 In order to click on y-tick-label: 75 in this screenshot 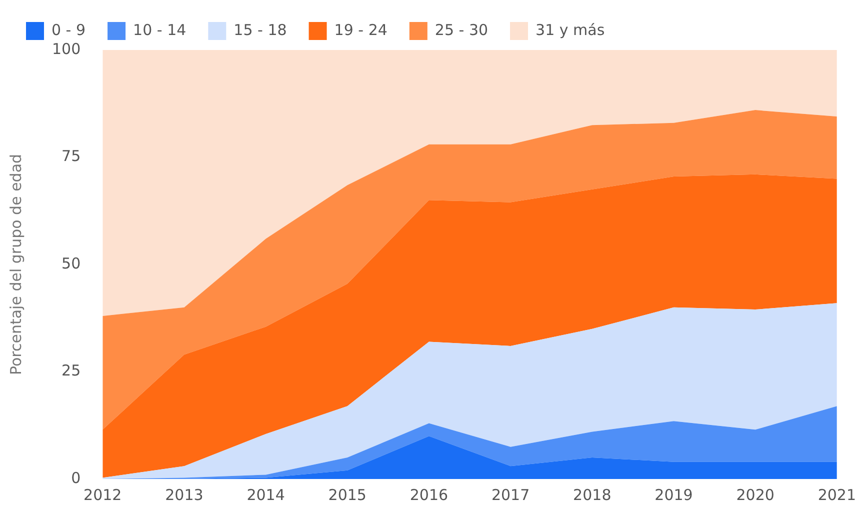, I will do `click(71, 156)`.